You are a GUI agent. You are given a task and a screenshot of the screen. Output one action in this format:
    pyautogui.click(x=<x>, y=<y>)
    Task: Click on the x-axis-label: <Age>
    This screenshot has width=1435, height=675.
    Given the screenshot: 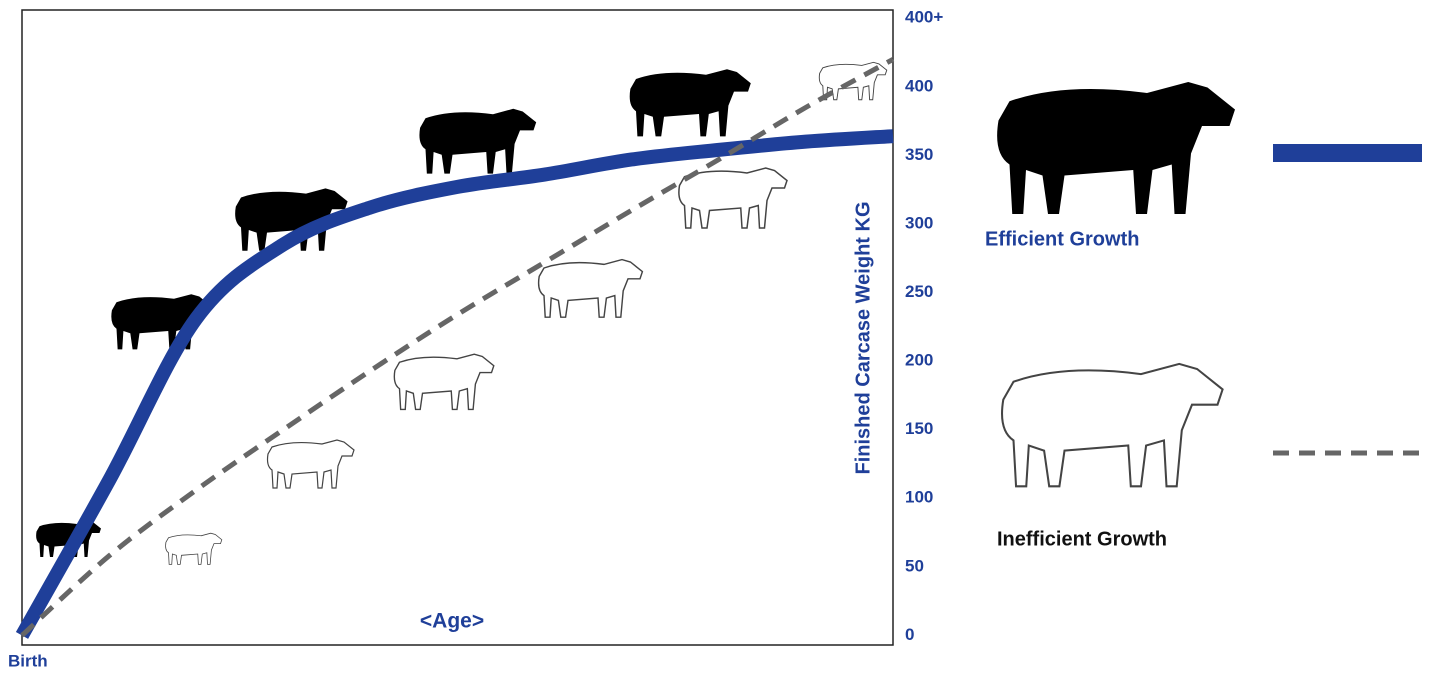 What is the action you would take?
    pyautogui.click(x=452, y=621)
    